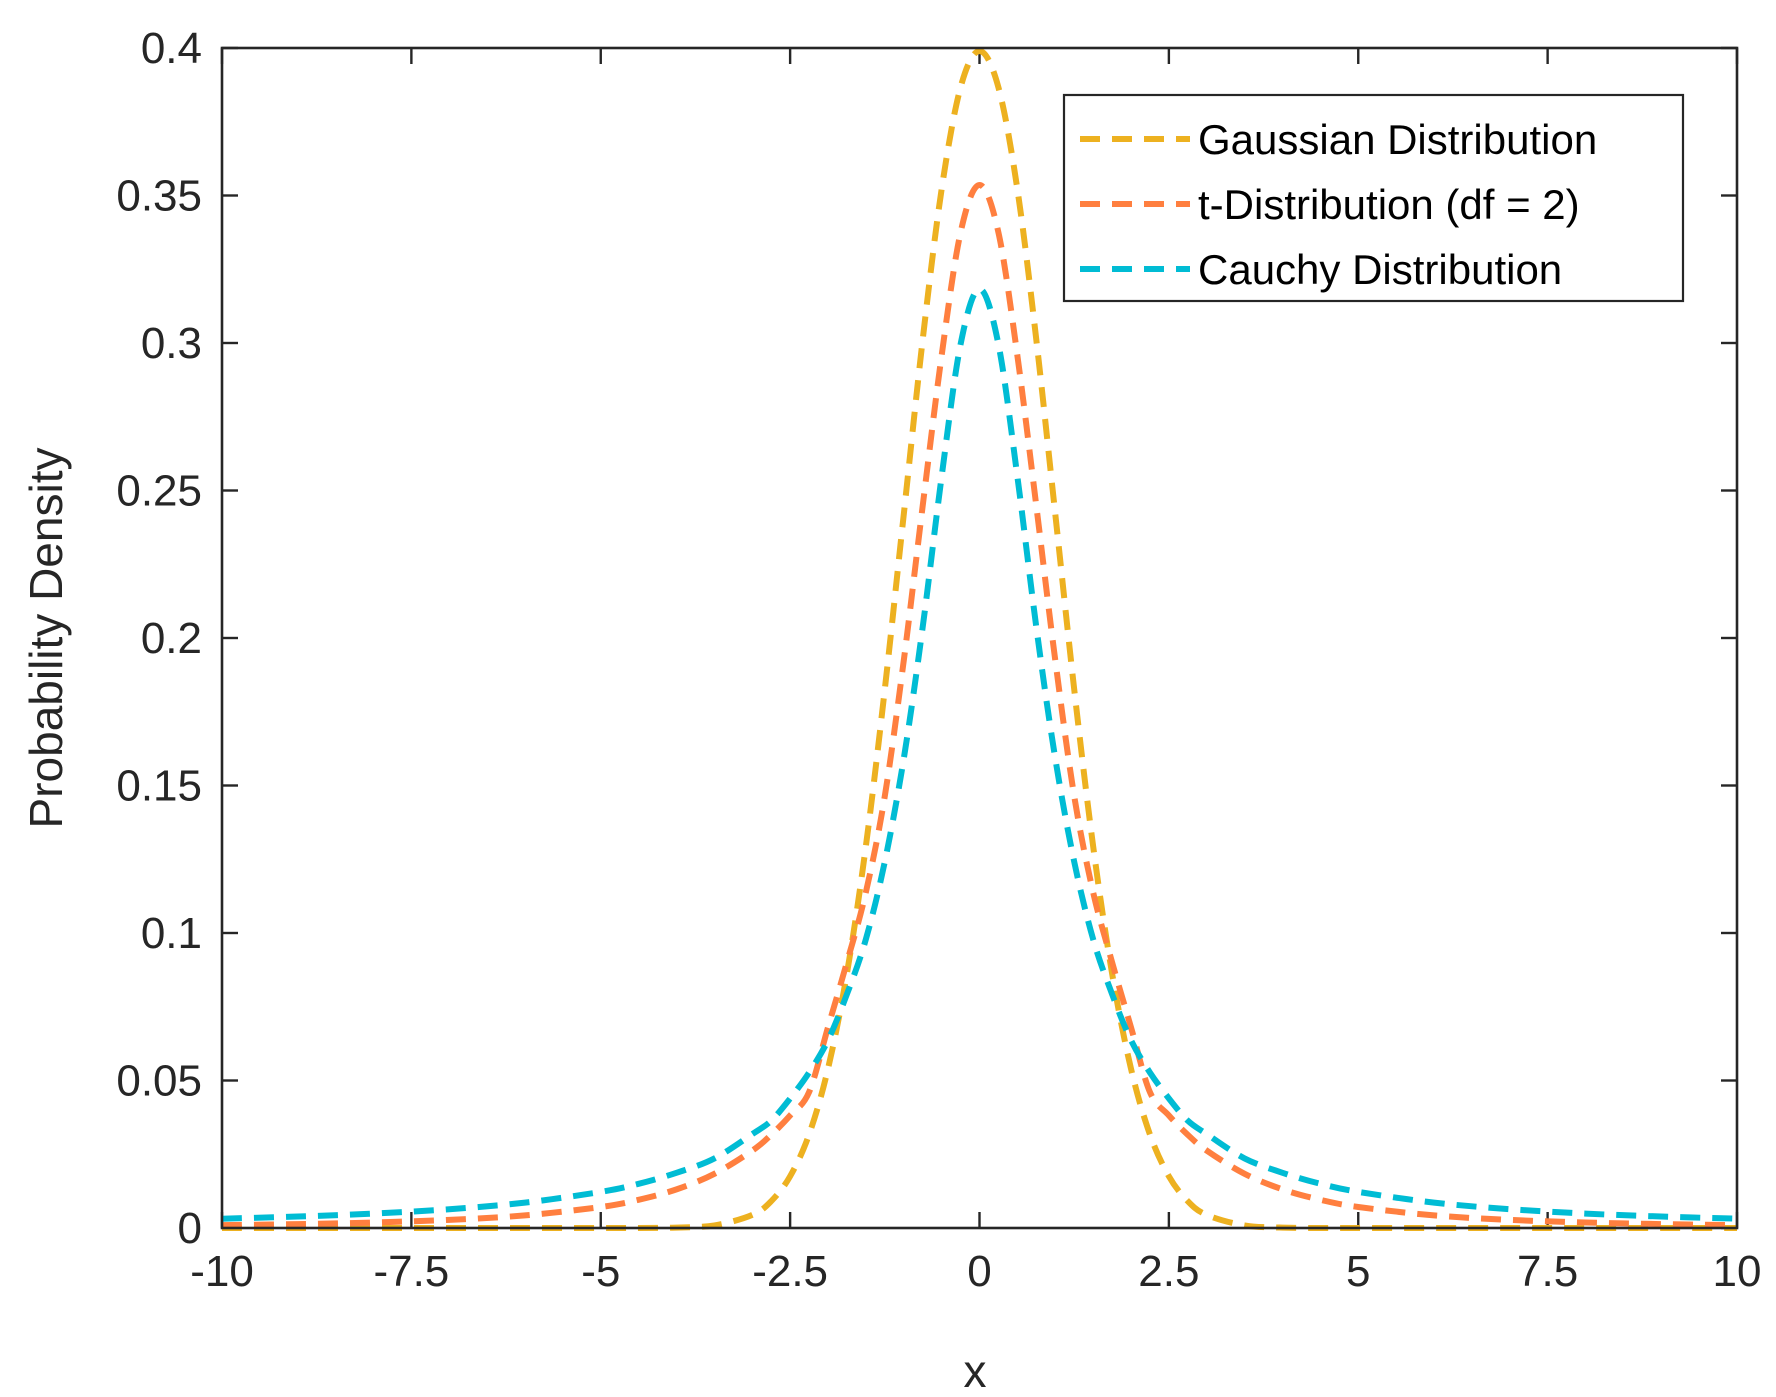  What do you see at coordinates (411, 1271) in the screenshot?
I see `x-tick-label: -7.5` at bounding box center [411, 1271].